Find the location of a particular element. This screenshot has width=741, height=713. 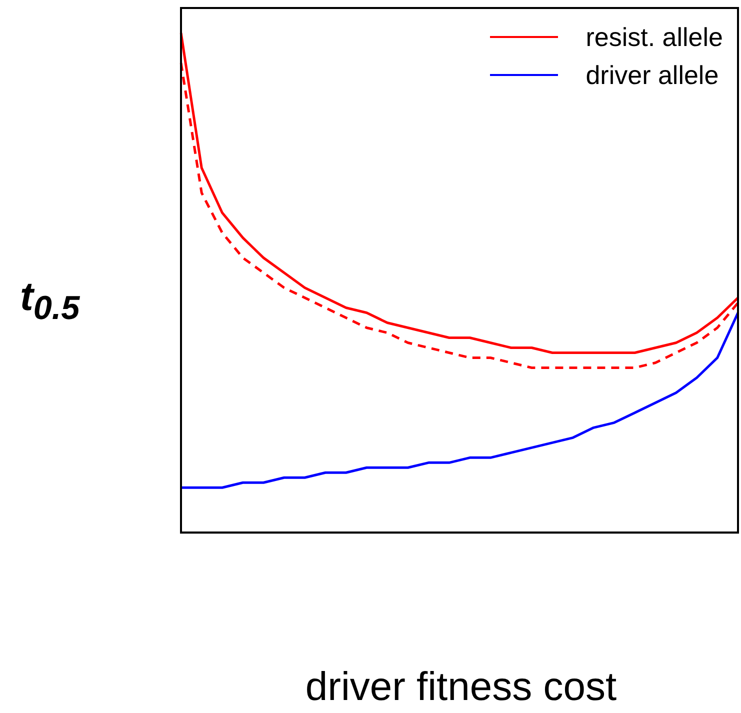

x-axis-title: driver fitness cost is located at coordinates (461, 687).